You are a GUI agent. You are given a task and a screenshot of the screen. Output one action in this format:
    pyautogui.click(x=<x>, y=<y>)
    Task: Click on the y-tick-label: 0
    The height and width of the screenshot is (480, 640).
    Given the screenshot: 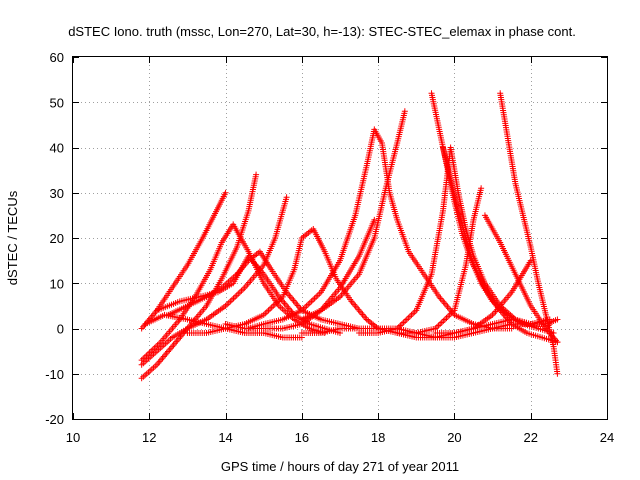 What is the action you would take?
    pyautogui.click(x=60, y=329)
    